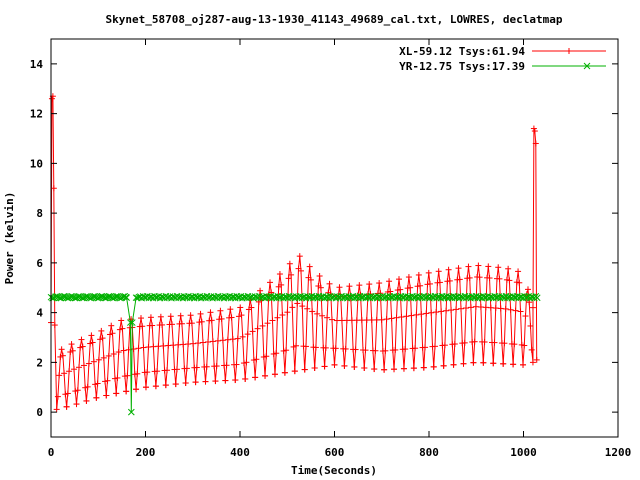  What do you see at coordinates (39, 263) in the screenshot?
I see `y-tick-label: 6` at bounding box center [39, 263].